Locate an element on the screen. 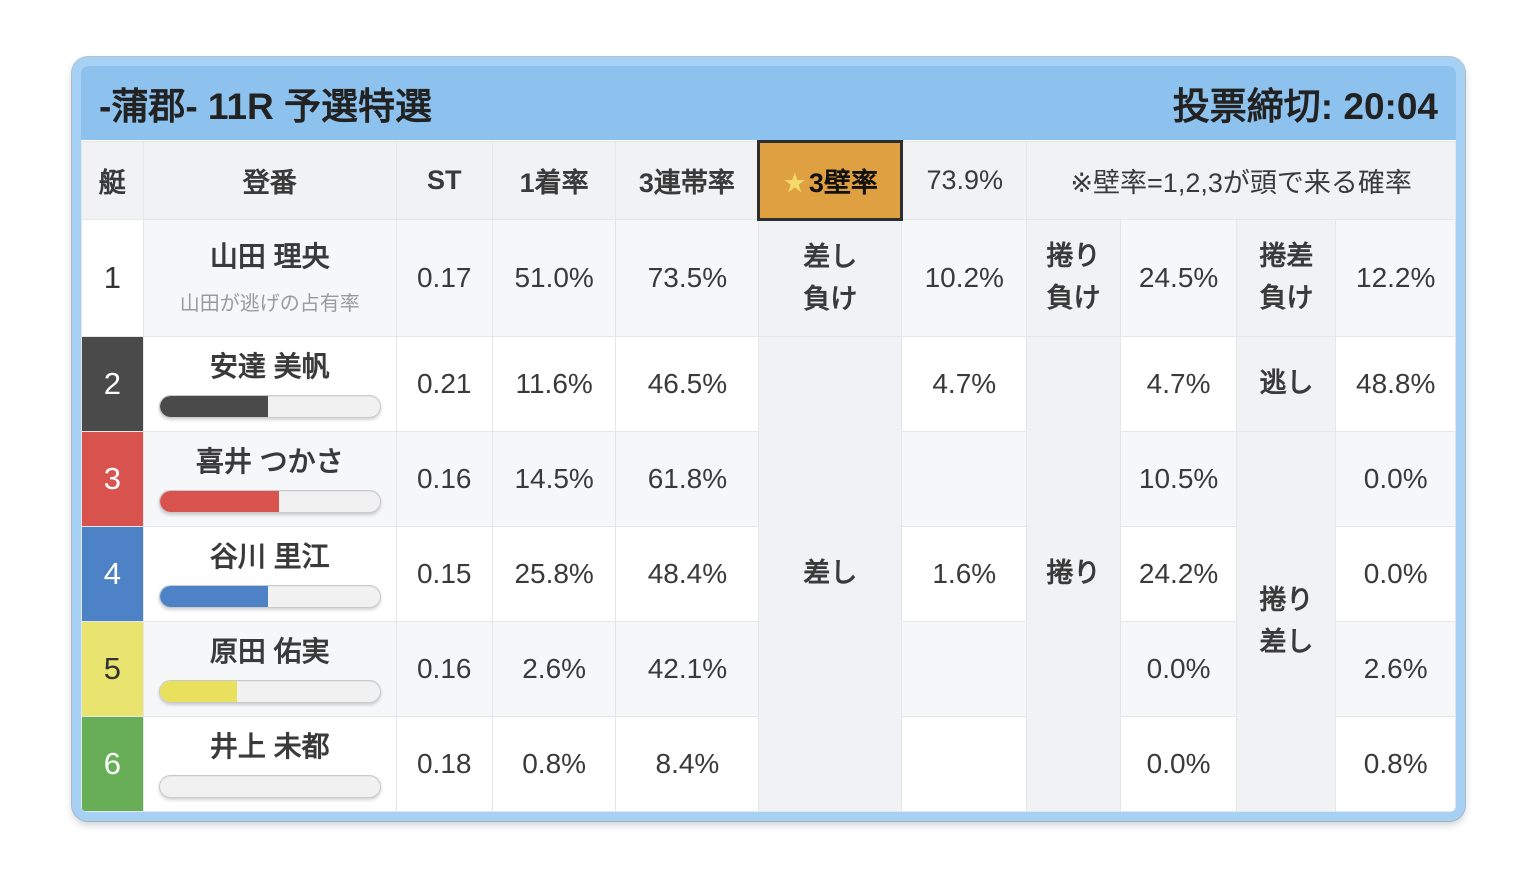  boat-number: 3 is located at coordinates (112, 479).